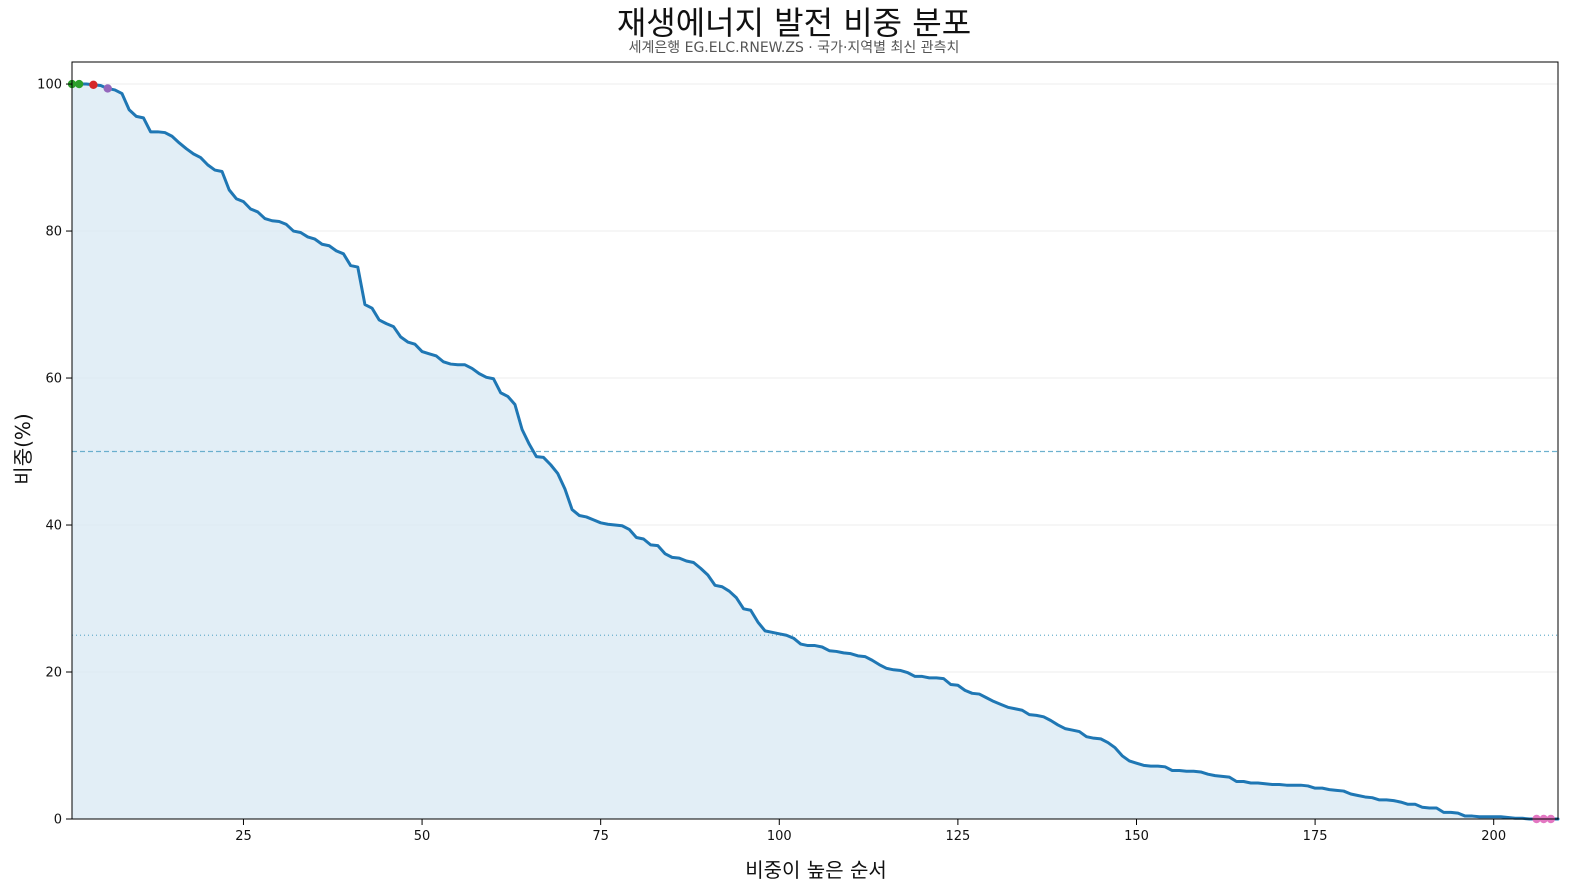 This screenshot has height=889, width=1589. I want to click on x-tick-label: 50, so click(422, 836).